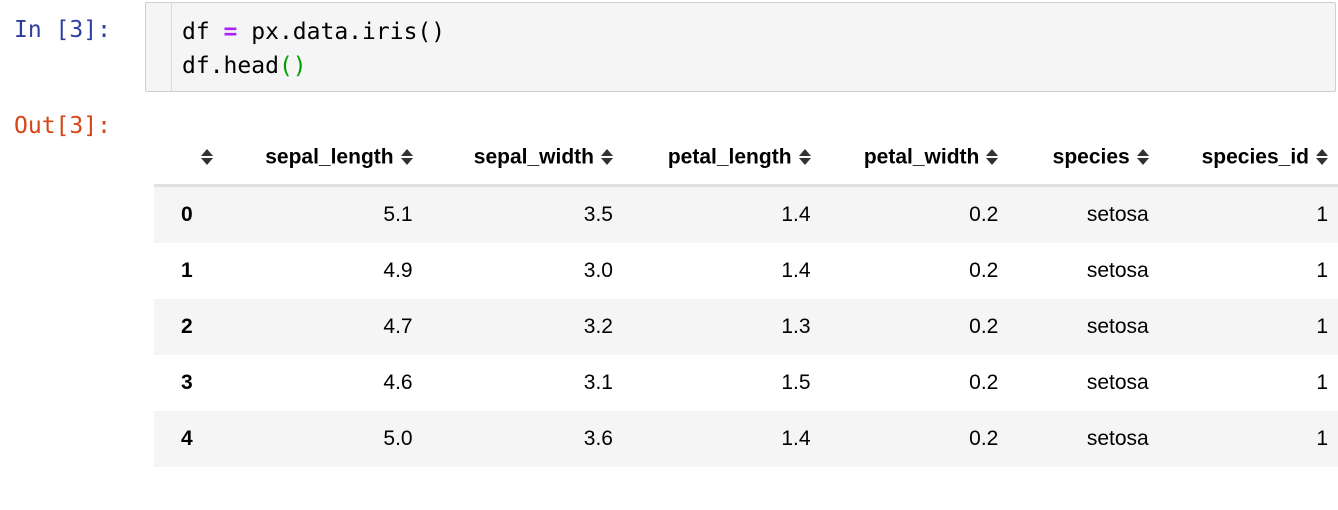  What do you see at coordinates (62, 126) in the screenshot?
I see `output-prompt: Out[3]:` at bounding box center [62, 126].